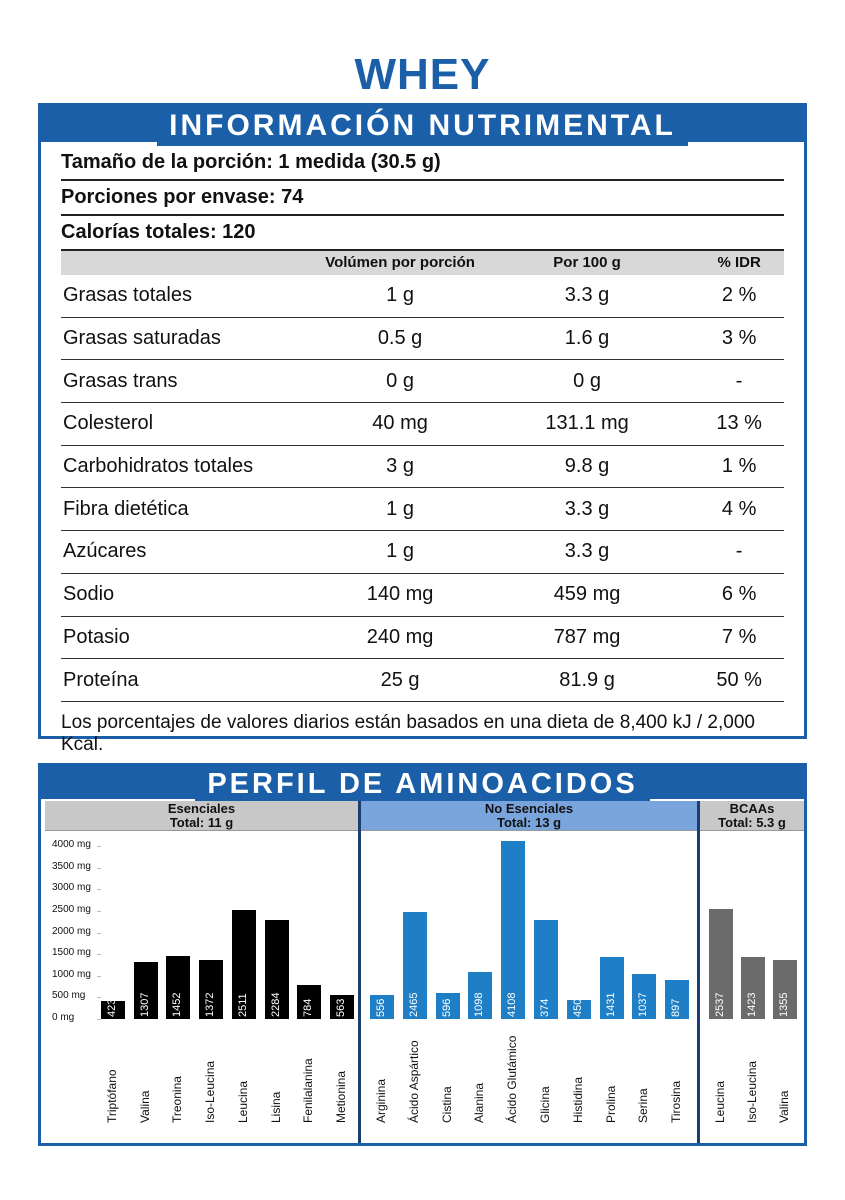 This screenshot has width=845, height=1200. What do you see at coordinates (513, 930) in the screenshot?
I see `bar-ácido-glutámico` at bounding box center [513, 930].